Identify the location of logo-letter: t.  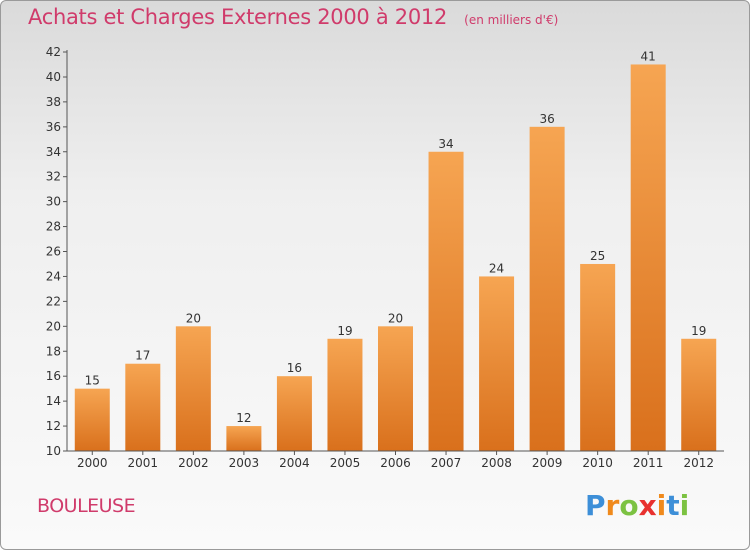
(673, 505).